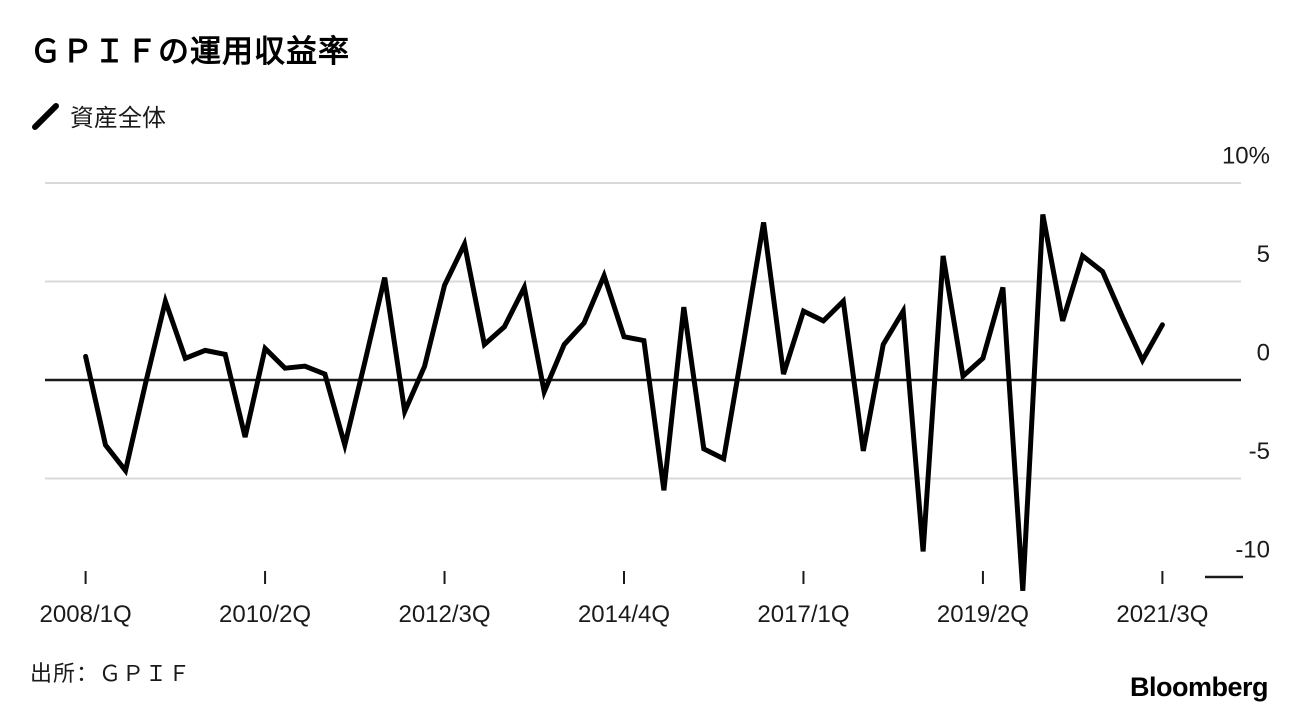 The image size is (1296, 723). What do you see at coordinates (1263, 353) in the screenshot?
I see `y-tick-label: 0` at bounding box center [1263, 353].